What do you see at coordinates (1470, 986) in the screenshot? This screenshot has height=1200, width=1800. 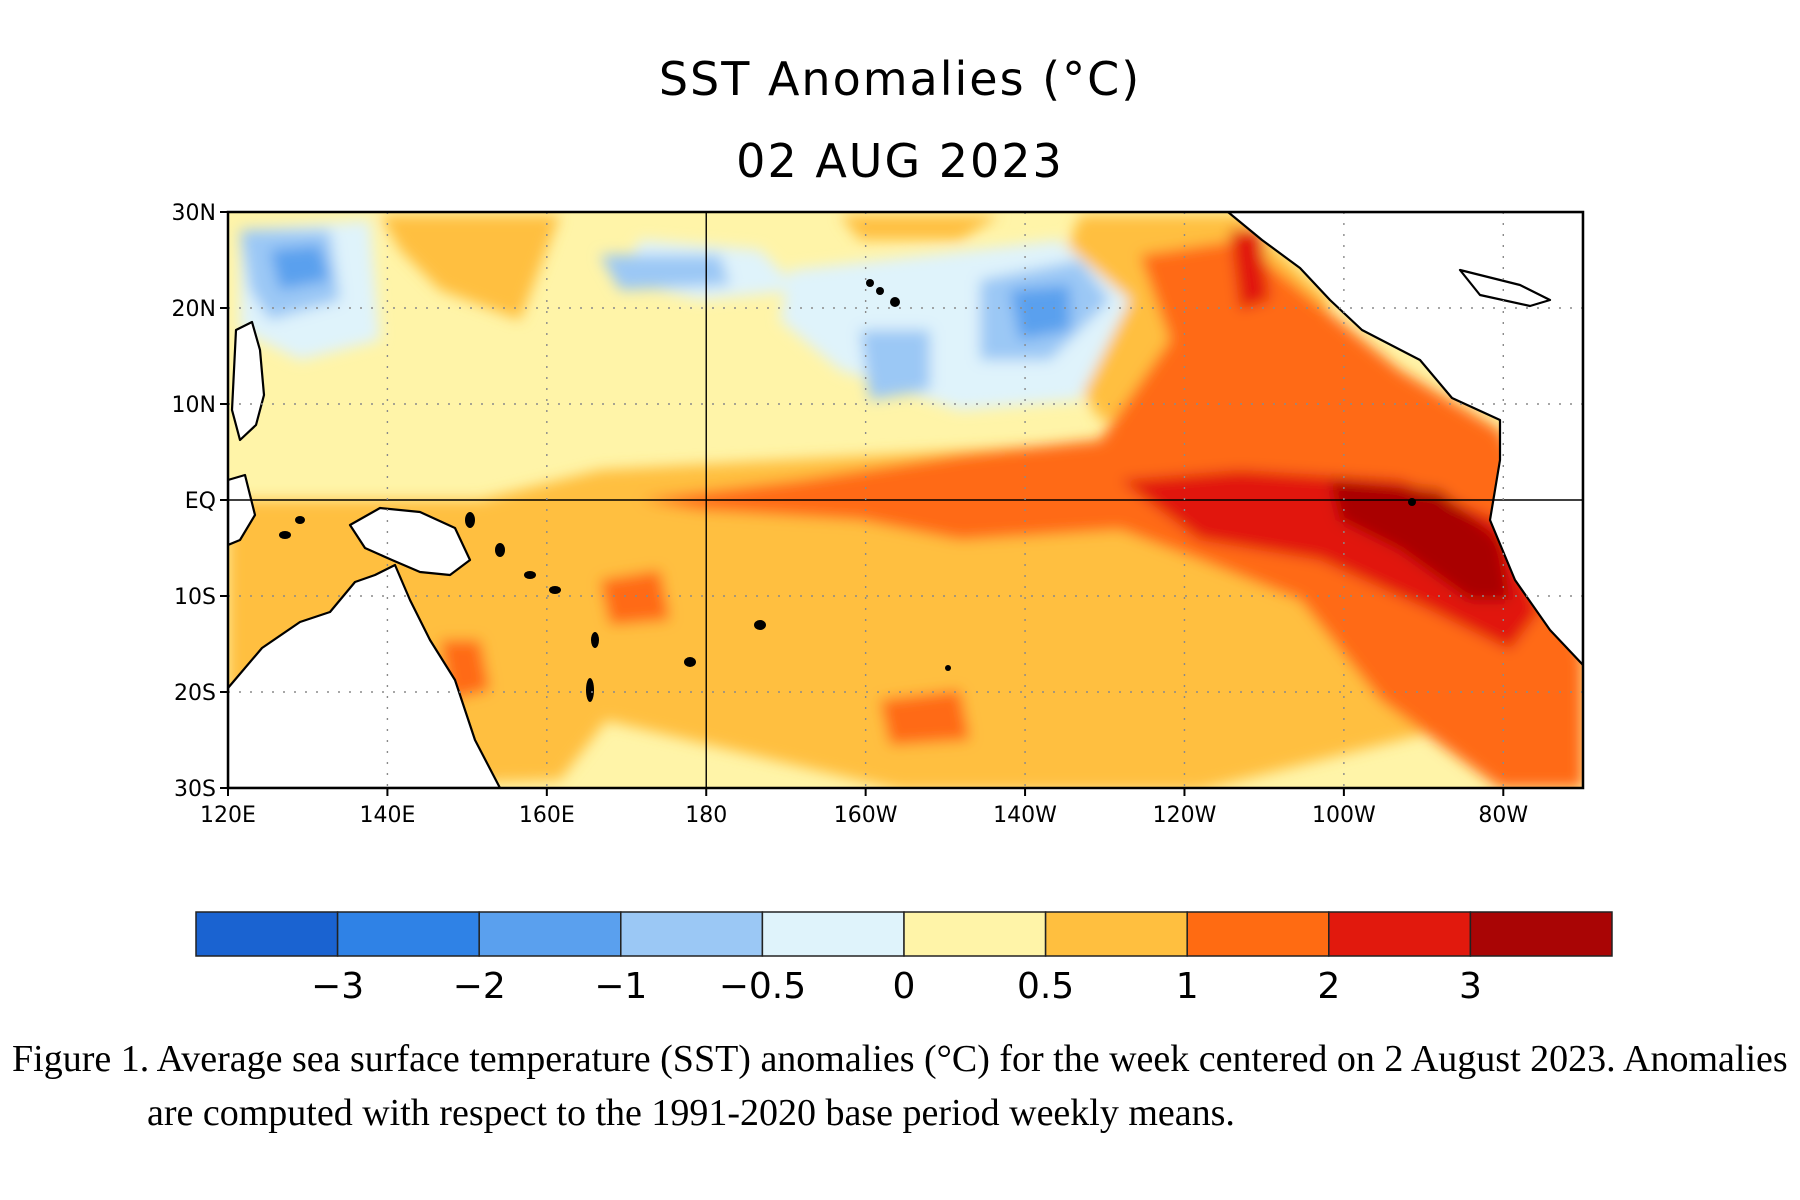 I see `colorbar-label: 3` at bounding box center [1470, 986].